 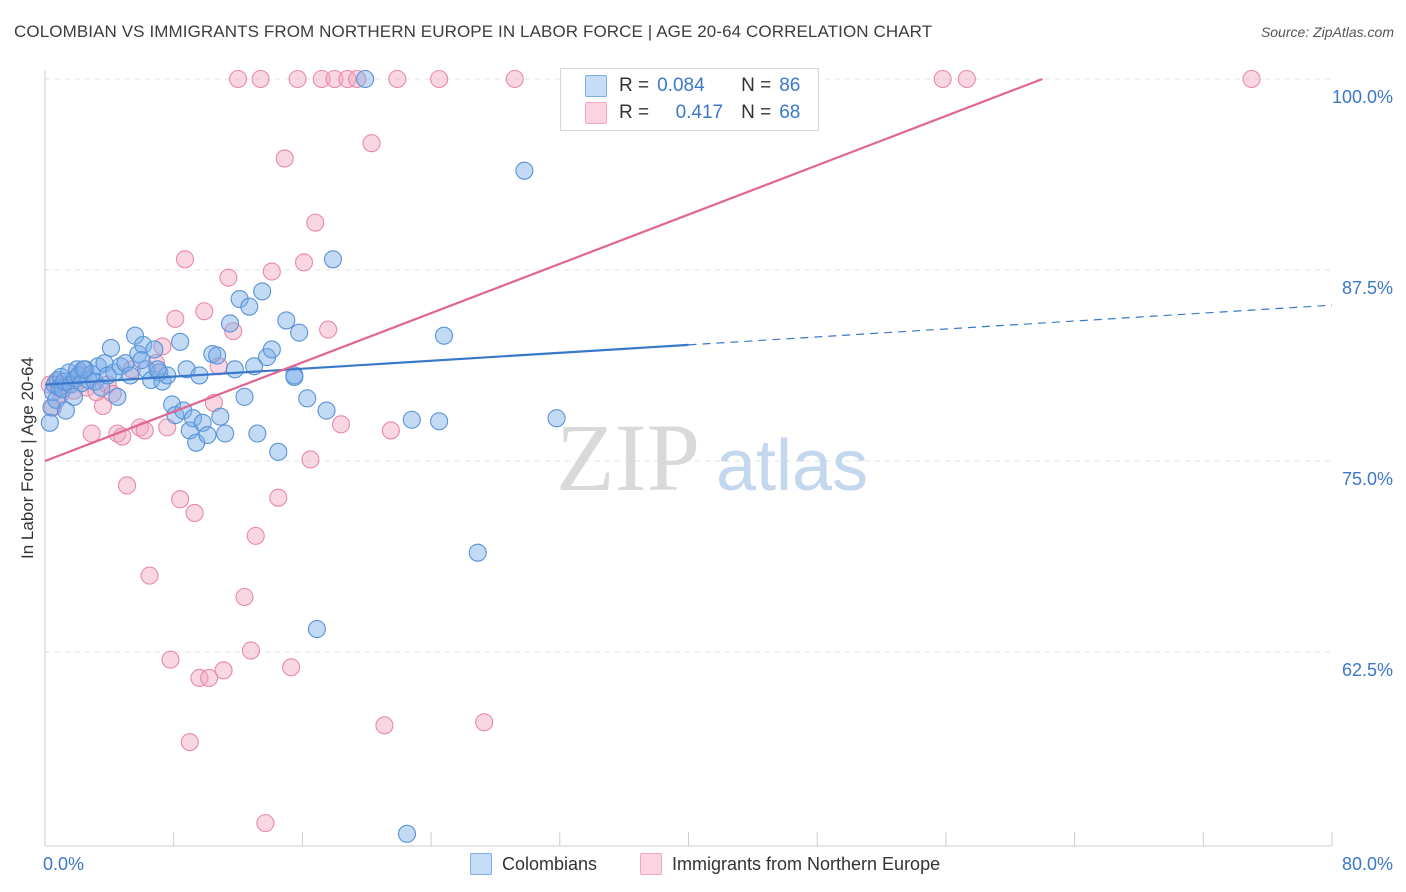 I want to click on y-tick-label: 87.5%, so click(x=1367, y=288).